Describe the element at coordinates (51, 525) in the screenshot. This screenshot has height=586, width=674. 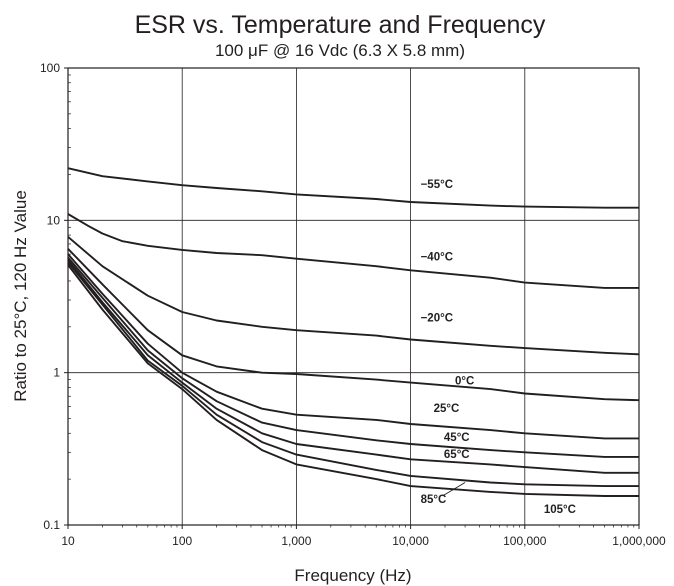
I see `y-tick-label: 0.1` at that location.